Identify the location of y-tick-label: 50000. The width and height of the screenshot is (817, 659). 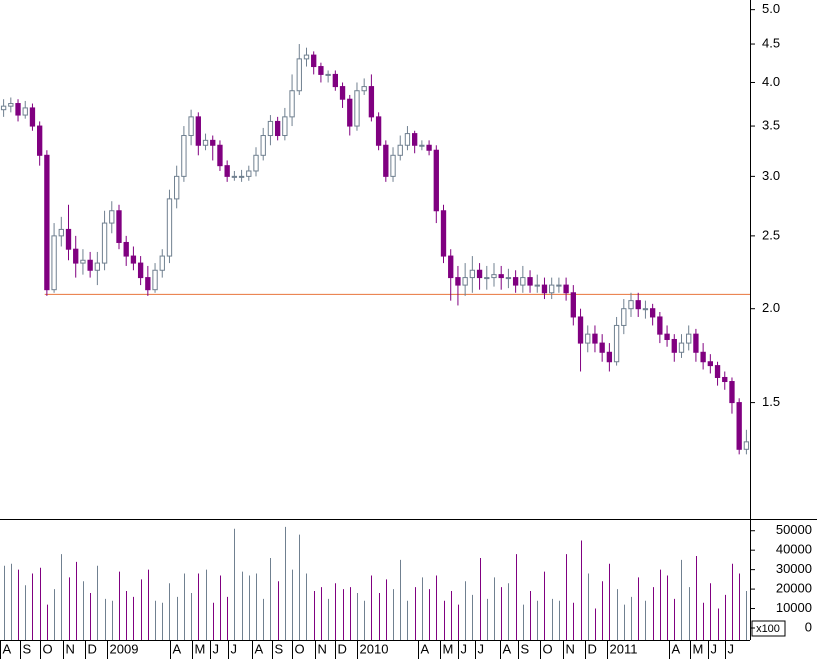
(794, 529).